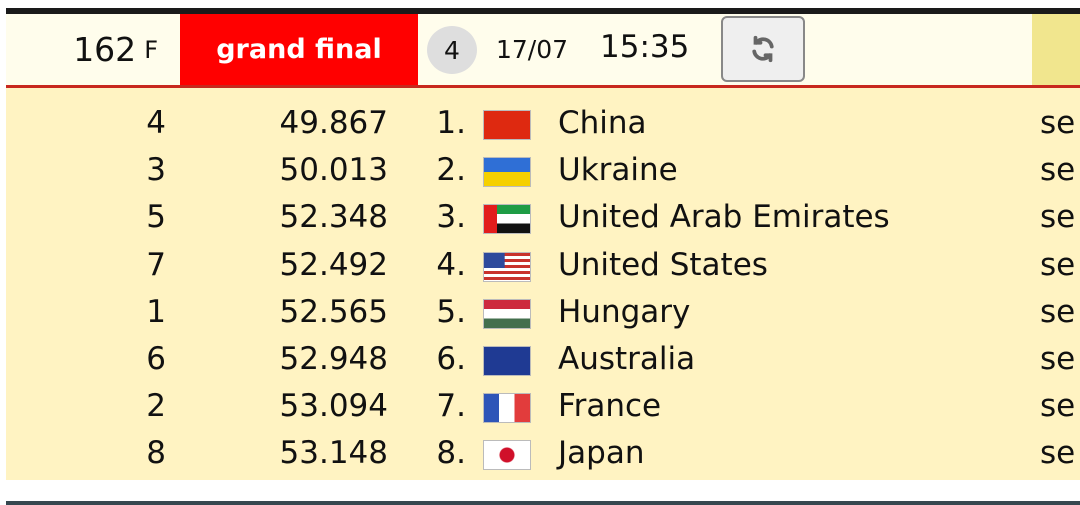 Image resolution: width=1080 pixels, height=505 pixels. Describe the element at coordinates (507, 455) in the screenshot. I see `flag-jp-icon` at that location.